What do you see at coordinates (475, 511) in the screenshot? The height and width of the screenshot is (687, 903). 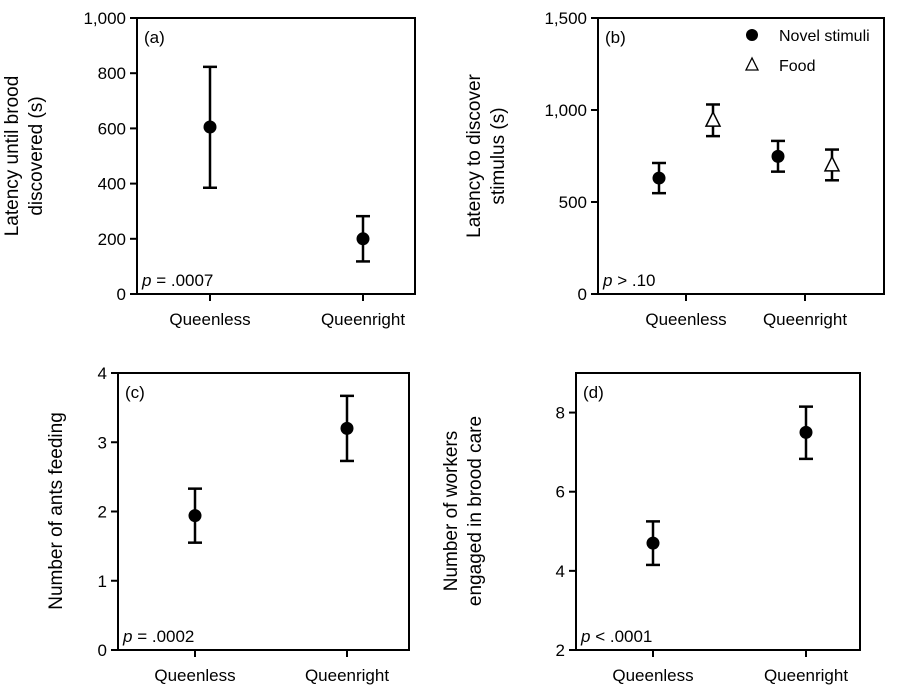 I see `y-axis-label-line: engaged in brood care` at bounding box center [475, 511].